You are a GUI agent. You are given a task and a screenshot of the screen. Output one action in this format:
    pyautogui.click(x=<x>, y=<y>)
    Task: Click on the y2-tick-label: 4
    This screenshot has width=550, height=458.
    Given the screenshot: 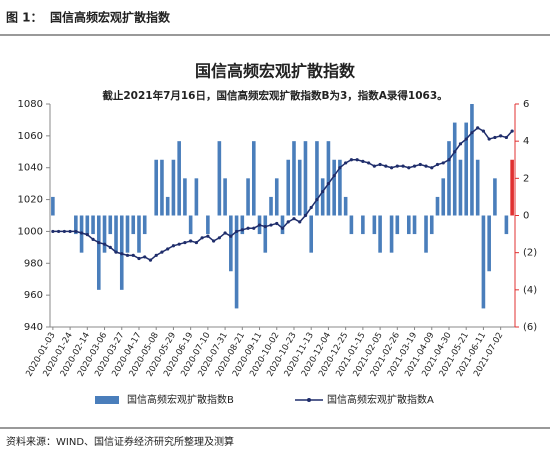 What is the action you would take?
    pyautogui.click(x=526, y=141)
    